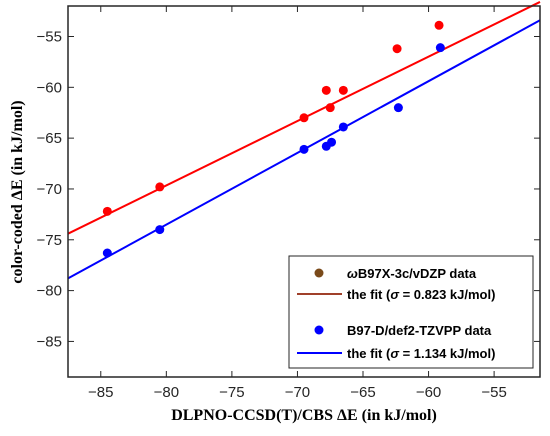  Describe the element at coordinates (362, 392) in the screenshot. I see `x-tick-label: −65` at that location.